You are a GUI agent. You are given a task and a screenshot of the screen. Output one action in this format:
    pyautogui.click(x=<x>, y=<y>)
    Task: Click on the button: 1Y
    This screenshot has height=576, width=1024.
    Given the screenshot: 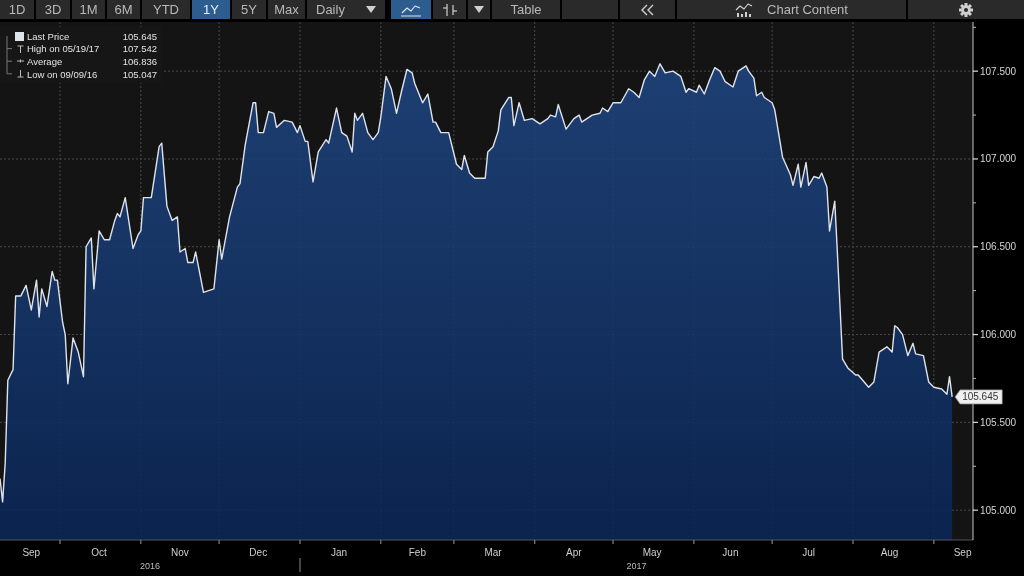 What is the action you would take?
    pyautogui.click(x=211, y=9)
    